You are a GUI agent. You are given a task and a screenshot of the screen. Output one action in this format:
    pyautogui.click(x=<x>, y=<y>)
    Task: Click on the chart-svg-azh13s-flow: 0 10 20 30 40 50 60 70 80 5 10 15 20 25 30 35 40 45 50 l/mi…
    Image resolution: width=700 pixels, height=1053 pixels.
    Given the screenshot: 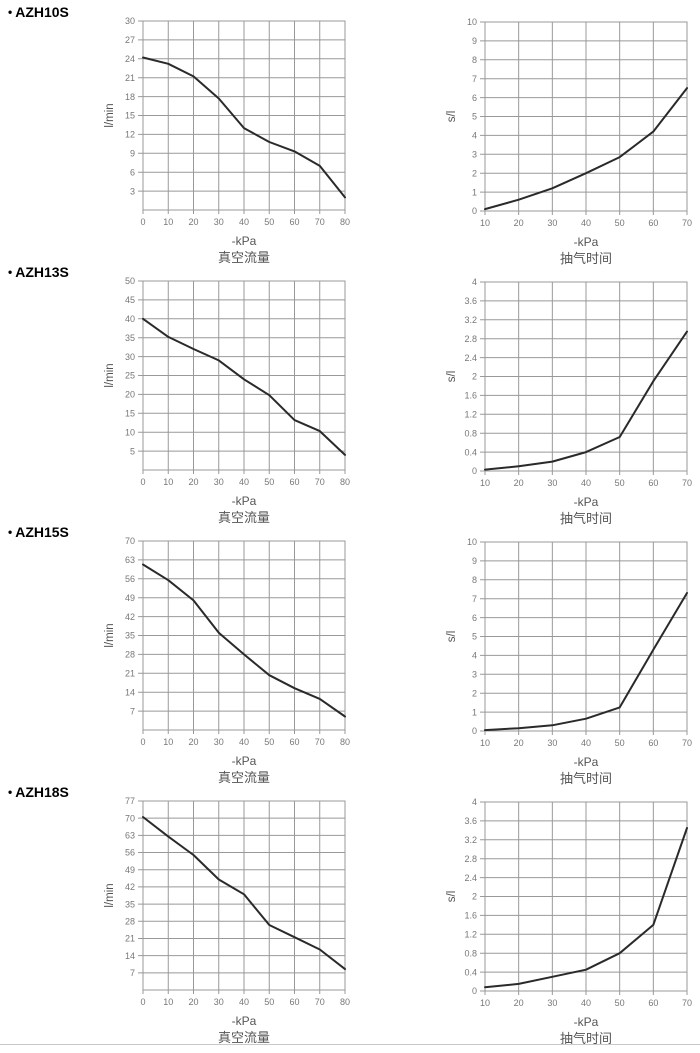 What is the action you would take?
    pyautogui.click(x=227, y=400)
    